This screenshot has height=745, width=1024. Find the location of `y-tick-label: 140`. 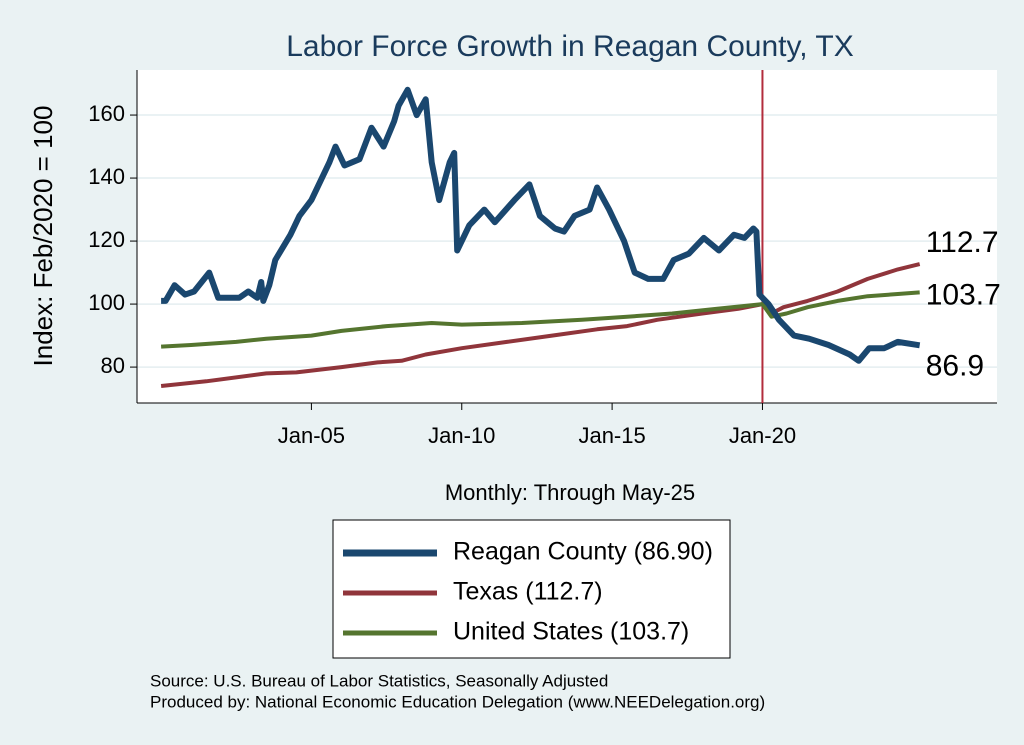

y-tick-label: 140 is located at coordinates (106, 176).